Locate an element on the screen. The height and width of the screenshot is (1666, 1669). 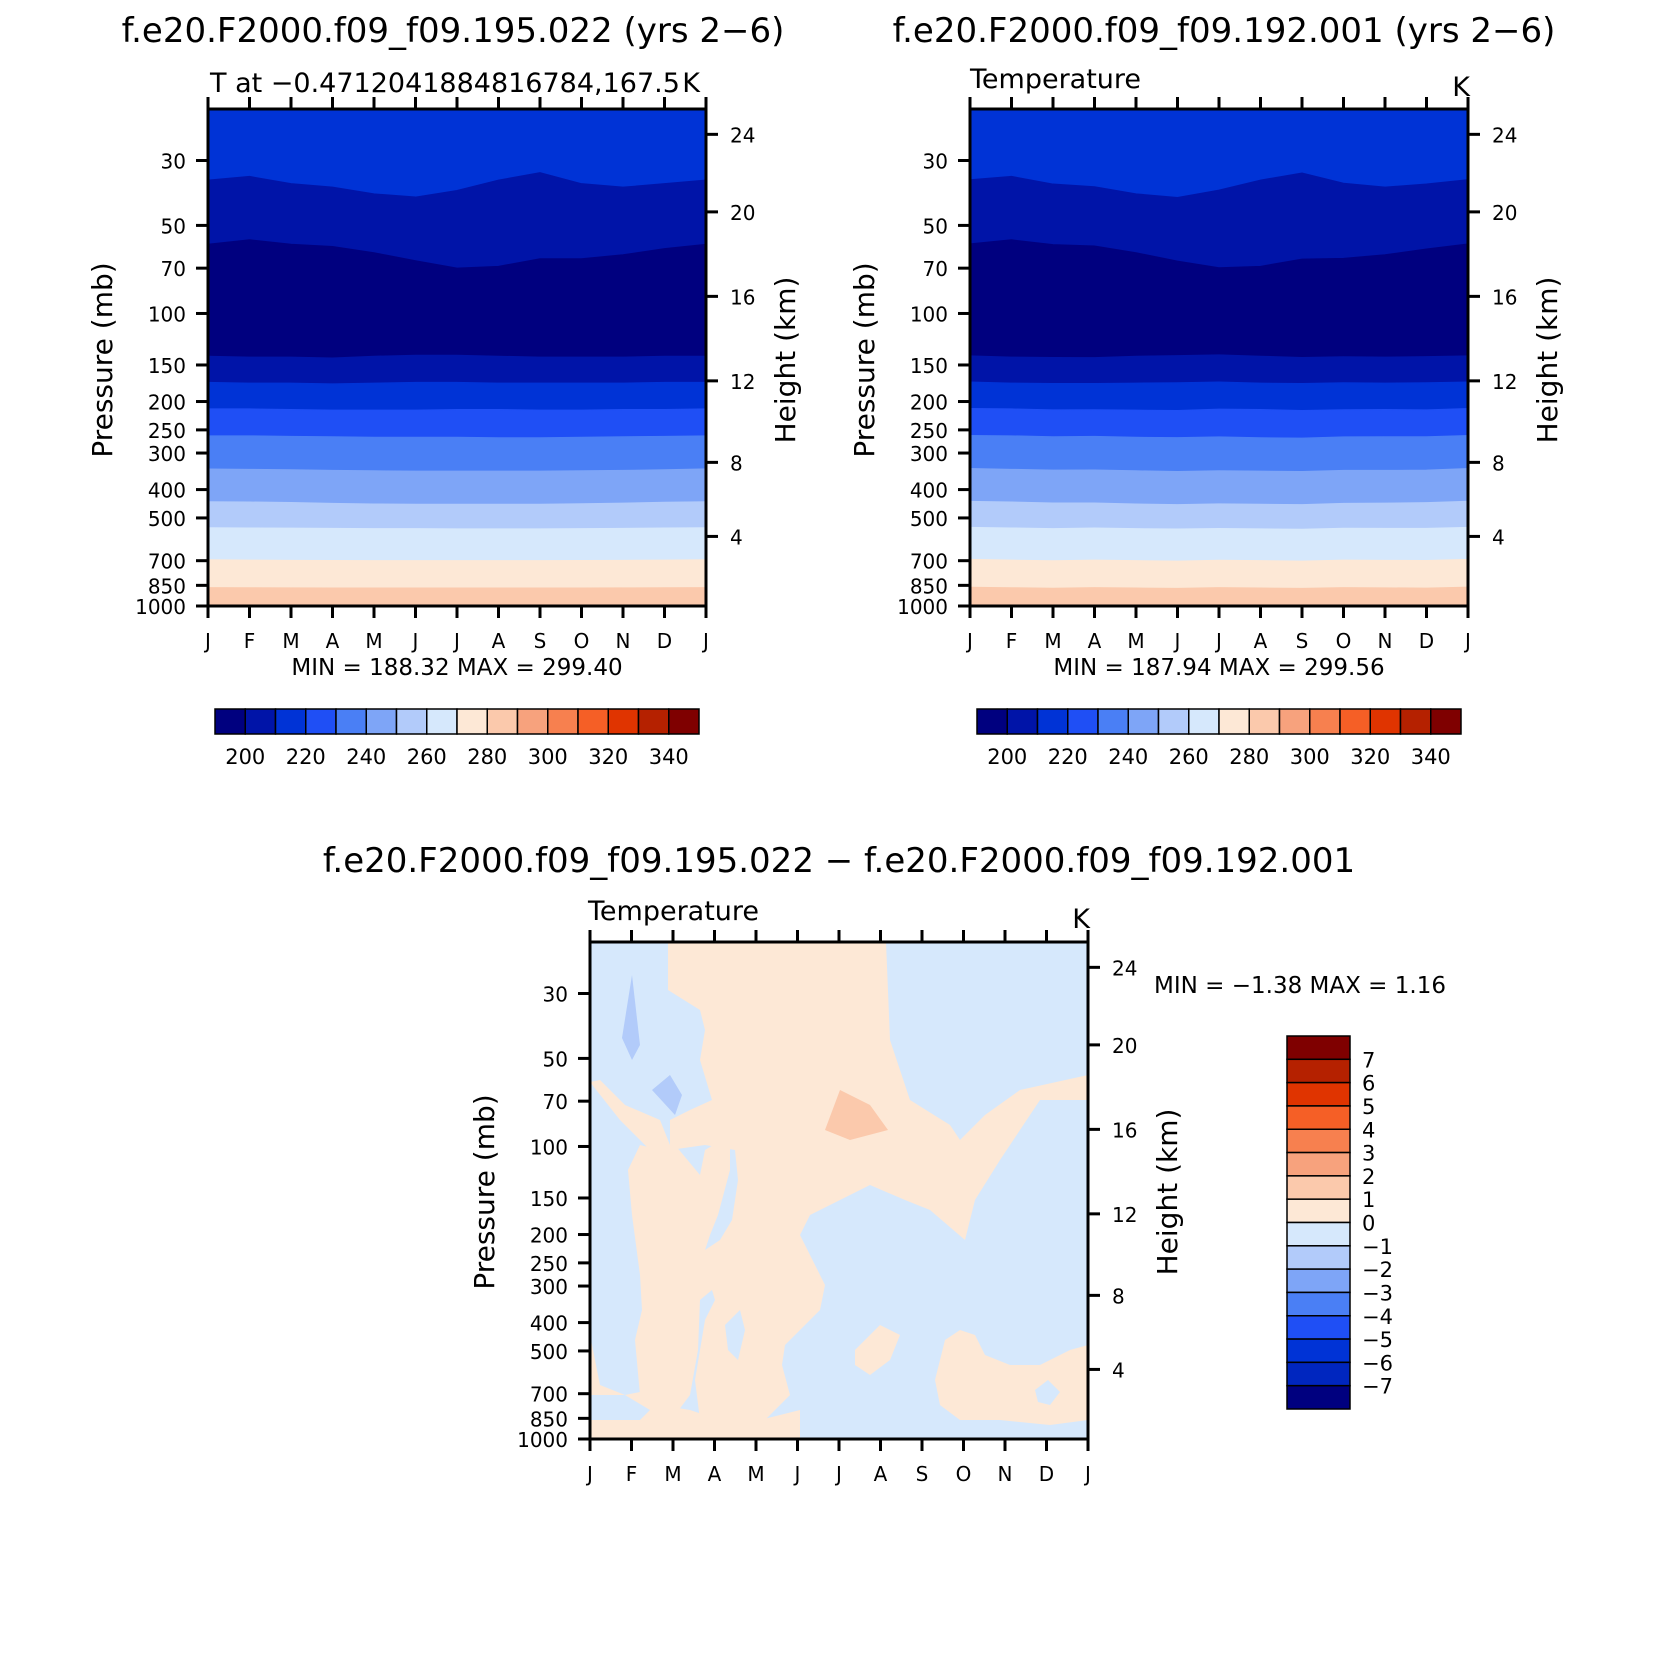
y-tick-label: 850 is located at coordinates (167, 586).